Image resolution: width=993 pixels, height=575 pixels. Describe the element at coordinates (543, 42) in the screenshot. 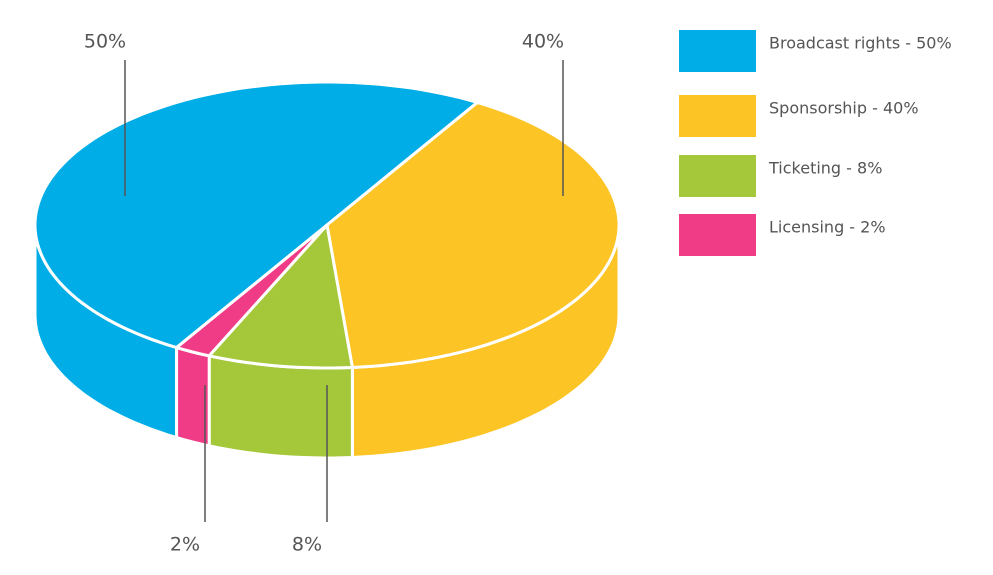

I see `value-label: 40%` at that location.